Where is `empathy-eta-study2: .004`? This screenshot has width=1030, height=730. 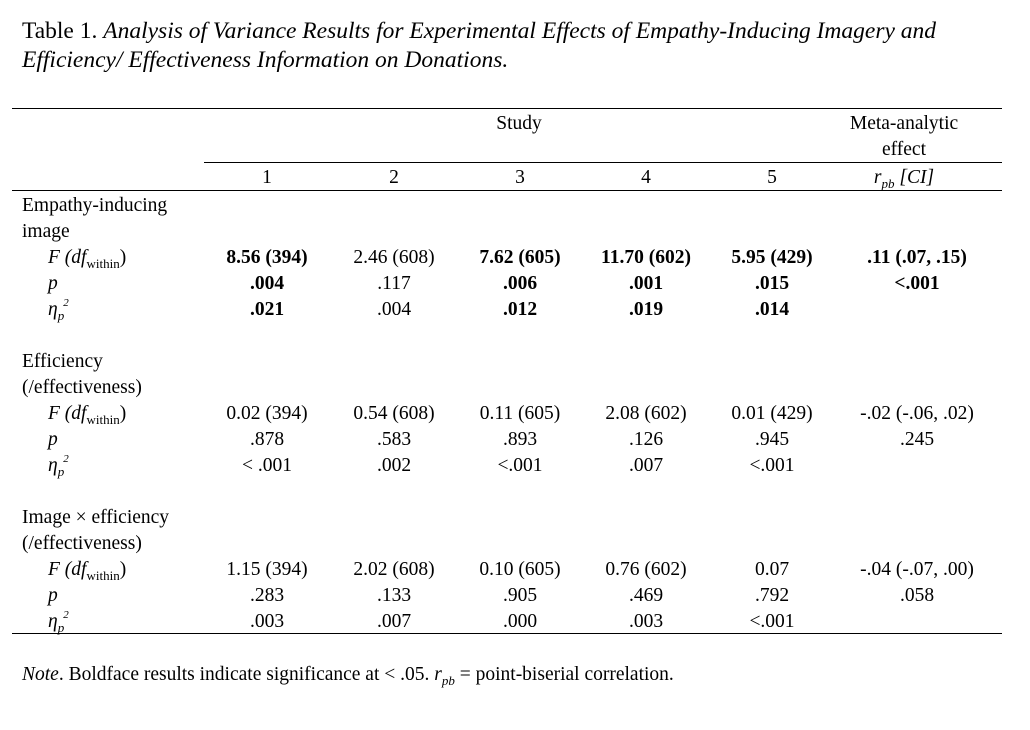 empathy-eta-study2: .004 is located at coordinates (394, 309).